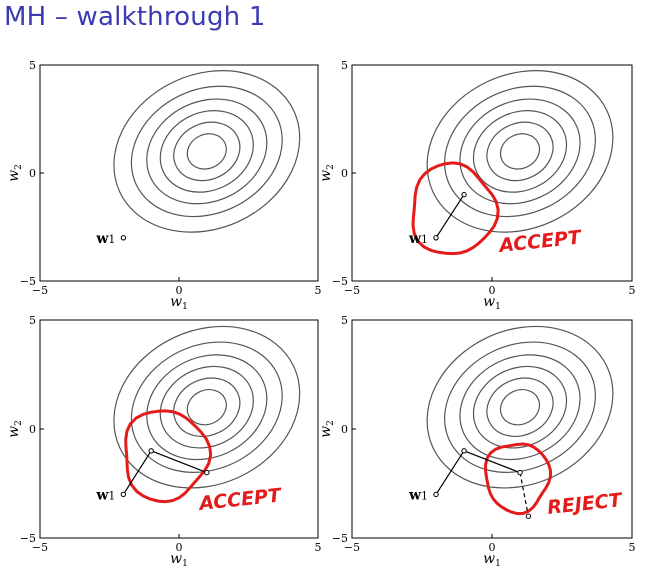  What do you see at coordinates (135, 17) in the screenshot?
I see `slide-title: MH – walkthrough 1` at bounding box center [135, 17].